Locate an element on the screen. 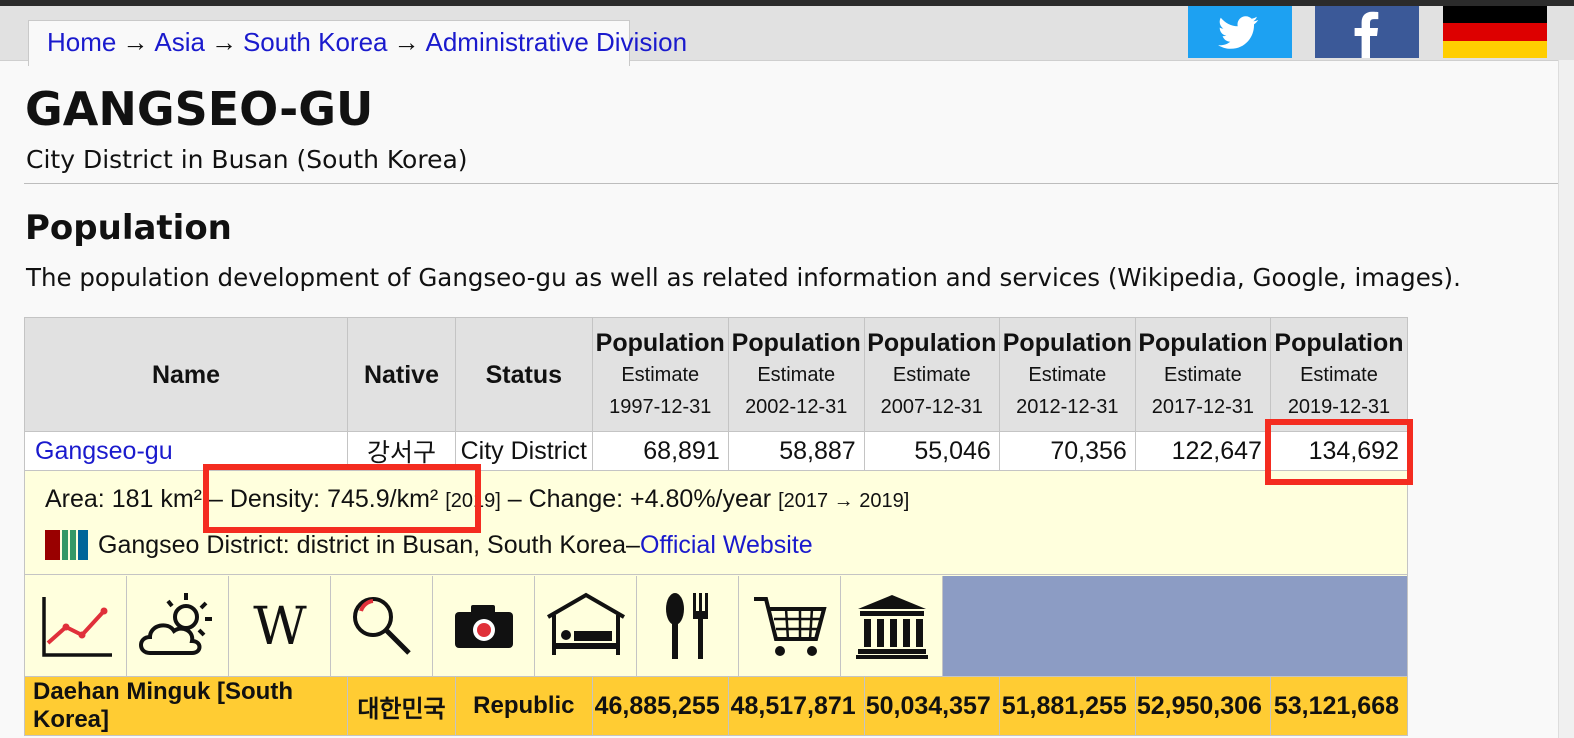  hotel-icon is located at coordinates (586, 625).